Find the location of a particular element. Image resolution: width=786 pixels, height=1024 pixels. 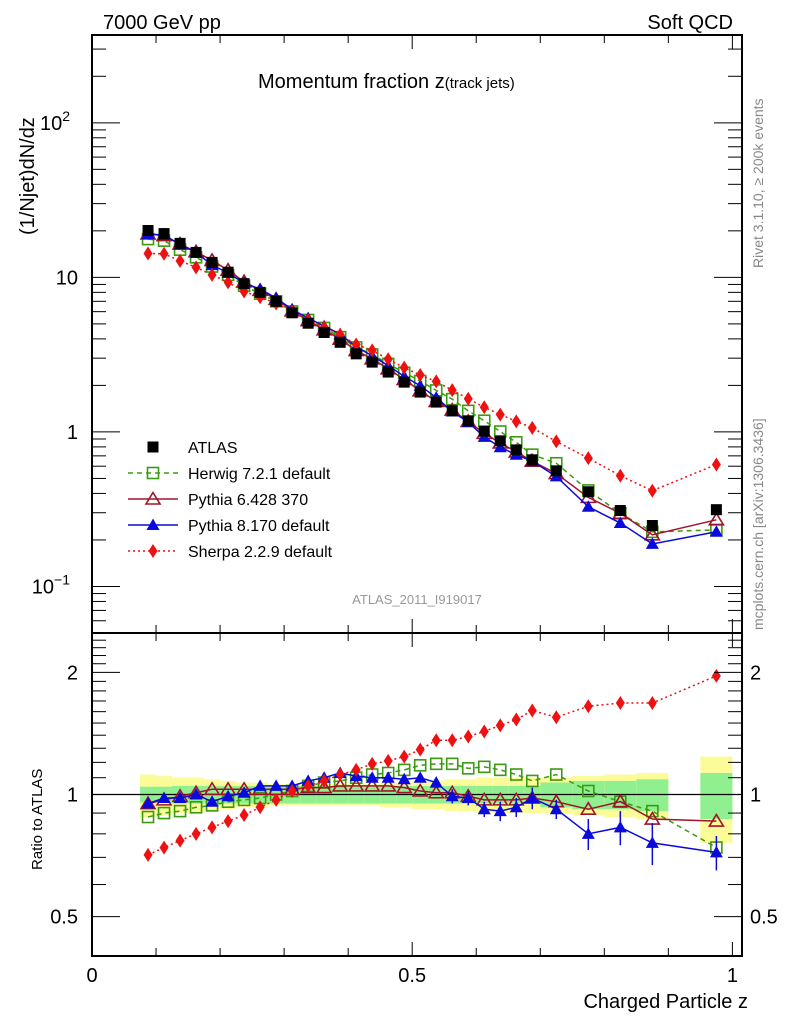

y-tick-exponent: 2 is located at coordinates (66, 116).